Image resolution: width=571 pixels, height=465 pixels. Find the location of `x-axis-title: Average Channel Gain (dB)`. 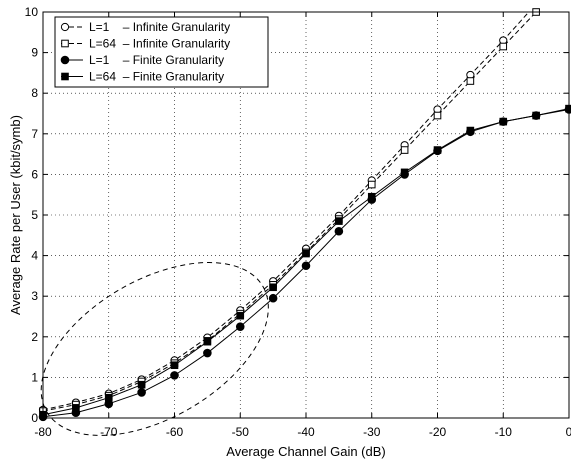

x-axis-title: Average Channel Gain (dB) is located at coordinates (305, 451).